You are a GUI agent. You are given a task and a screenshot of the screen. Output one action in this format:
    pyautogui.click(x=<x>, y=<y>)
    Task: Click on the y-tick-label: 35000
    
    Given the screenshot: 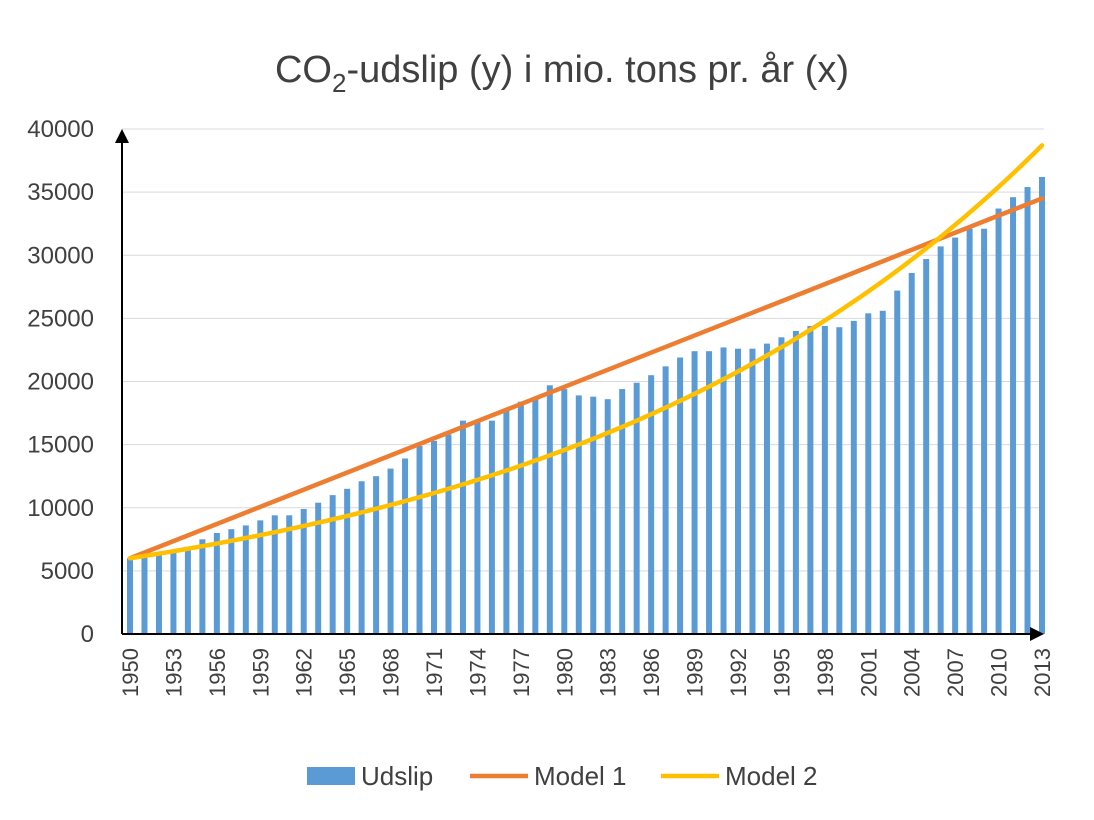 What is the action you would take?
    pyautogui.click(x=60, y=192)
    